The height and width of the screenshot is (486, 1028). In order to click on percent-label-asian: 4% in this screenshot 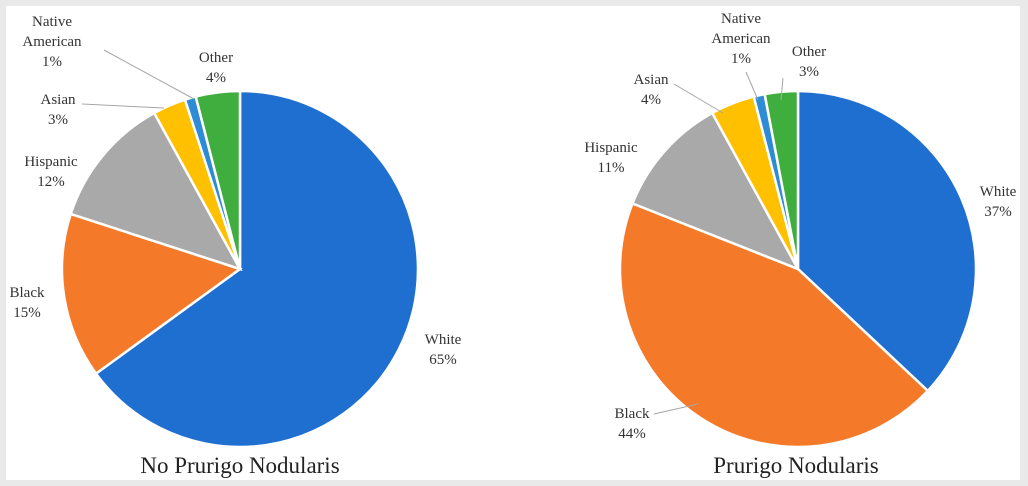, I will do `click(651, 100)`.